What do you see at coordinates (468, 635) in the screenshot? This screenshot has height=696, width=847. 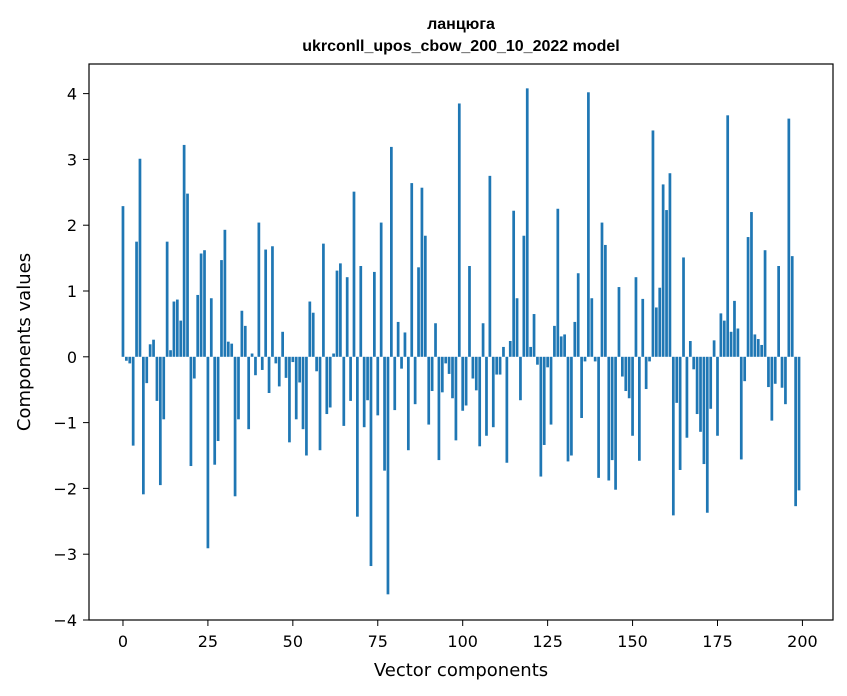 I see `x-axis-ticks: 0 25 50 75 100 125 150 175 200` at bounding box center [468, 635].